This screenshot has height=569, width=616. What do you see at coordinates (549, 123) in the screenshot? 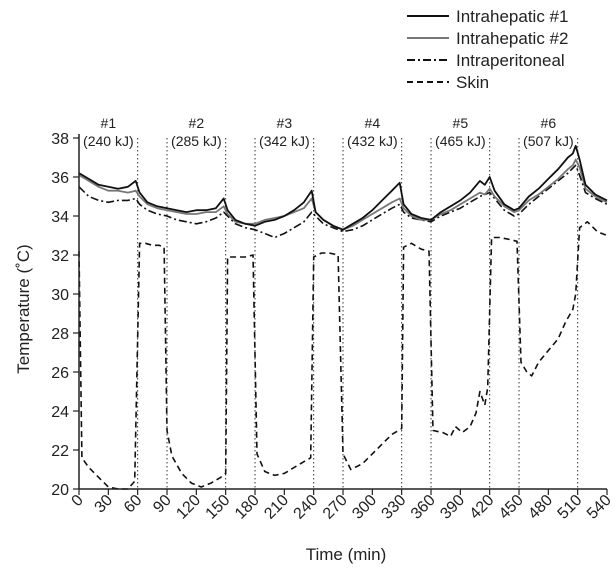
I see `ablation-6-label: #6` at bounding box center [549, 123].